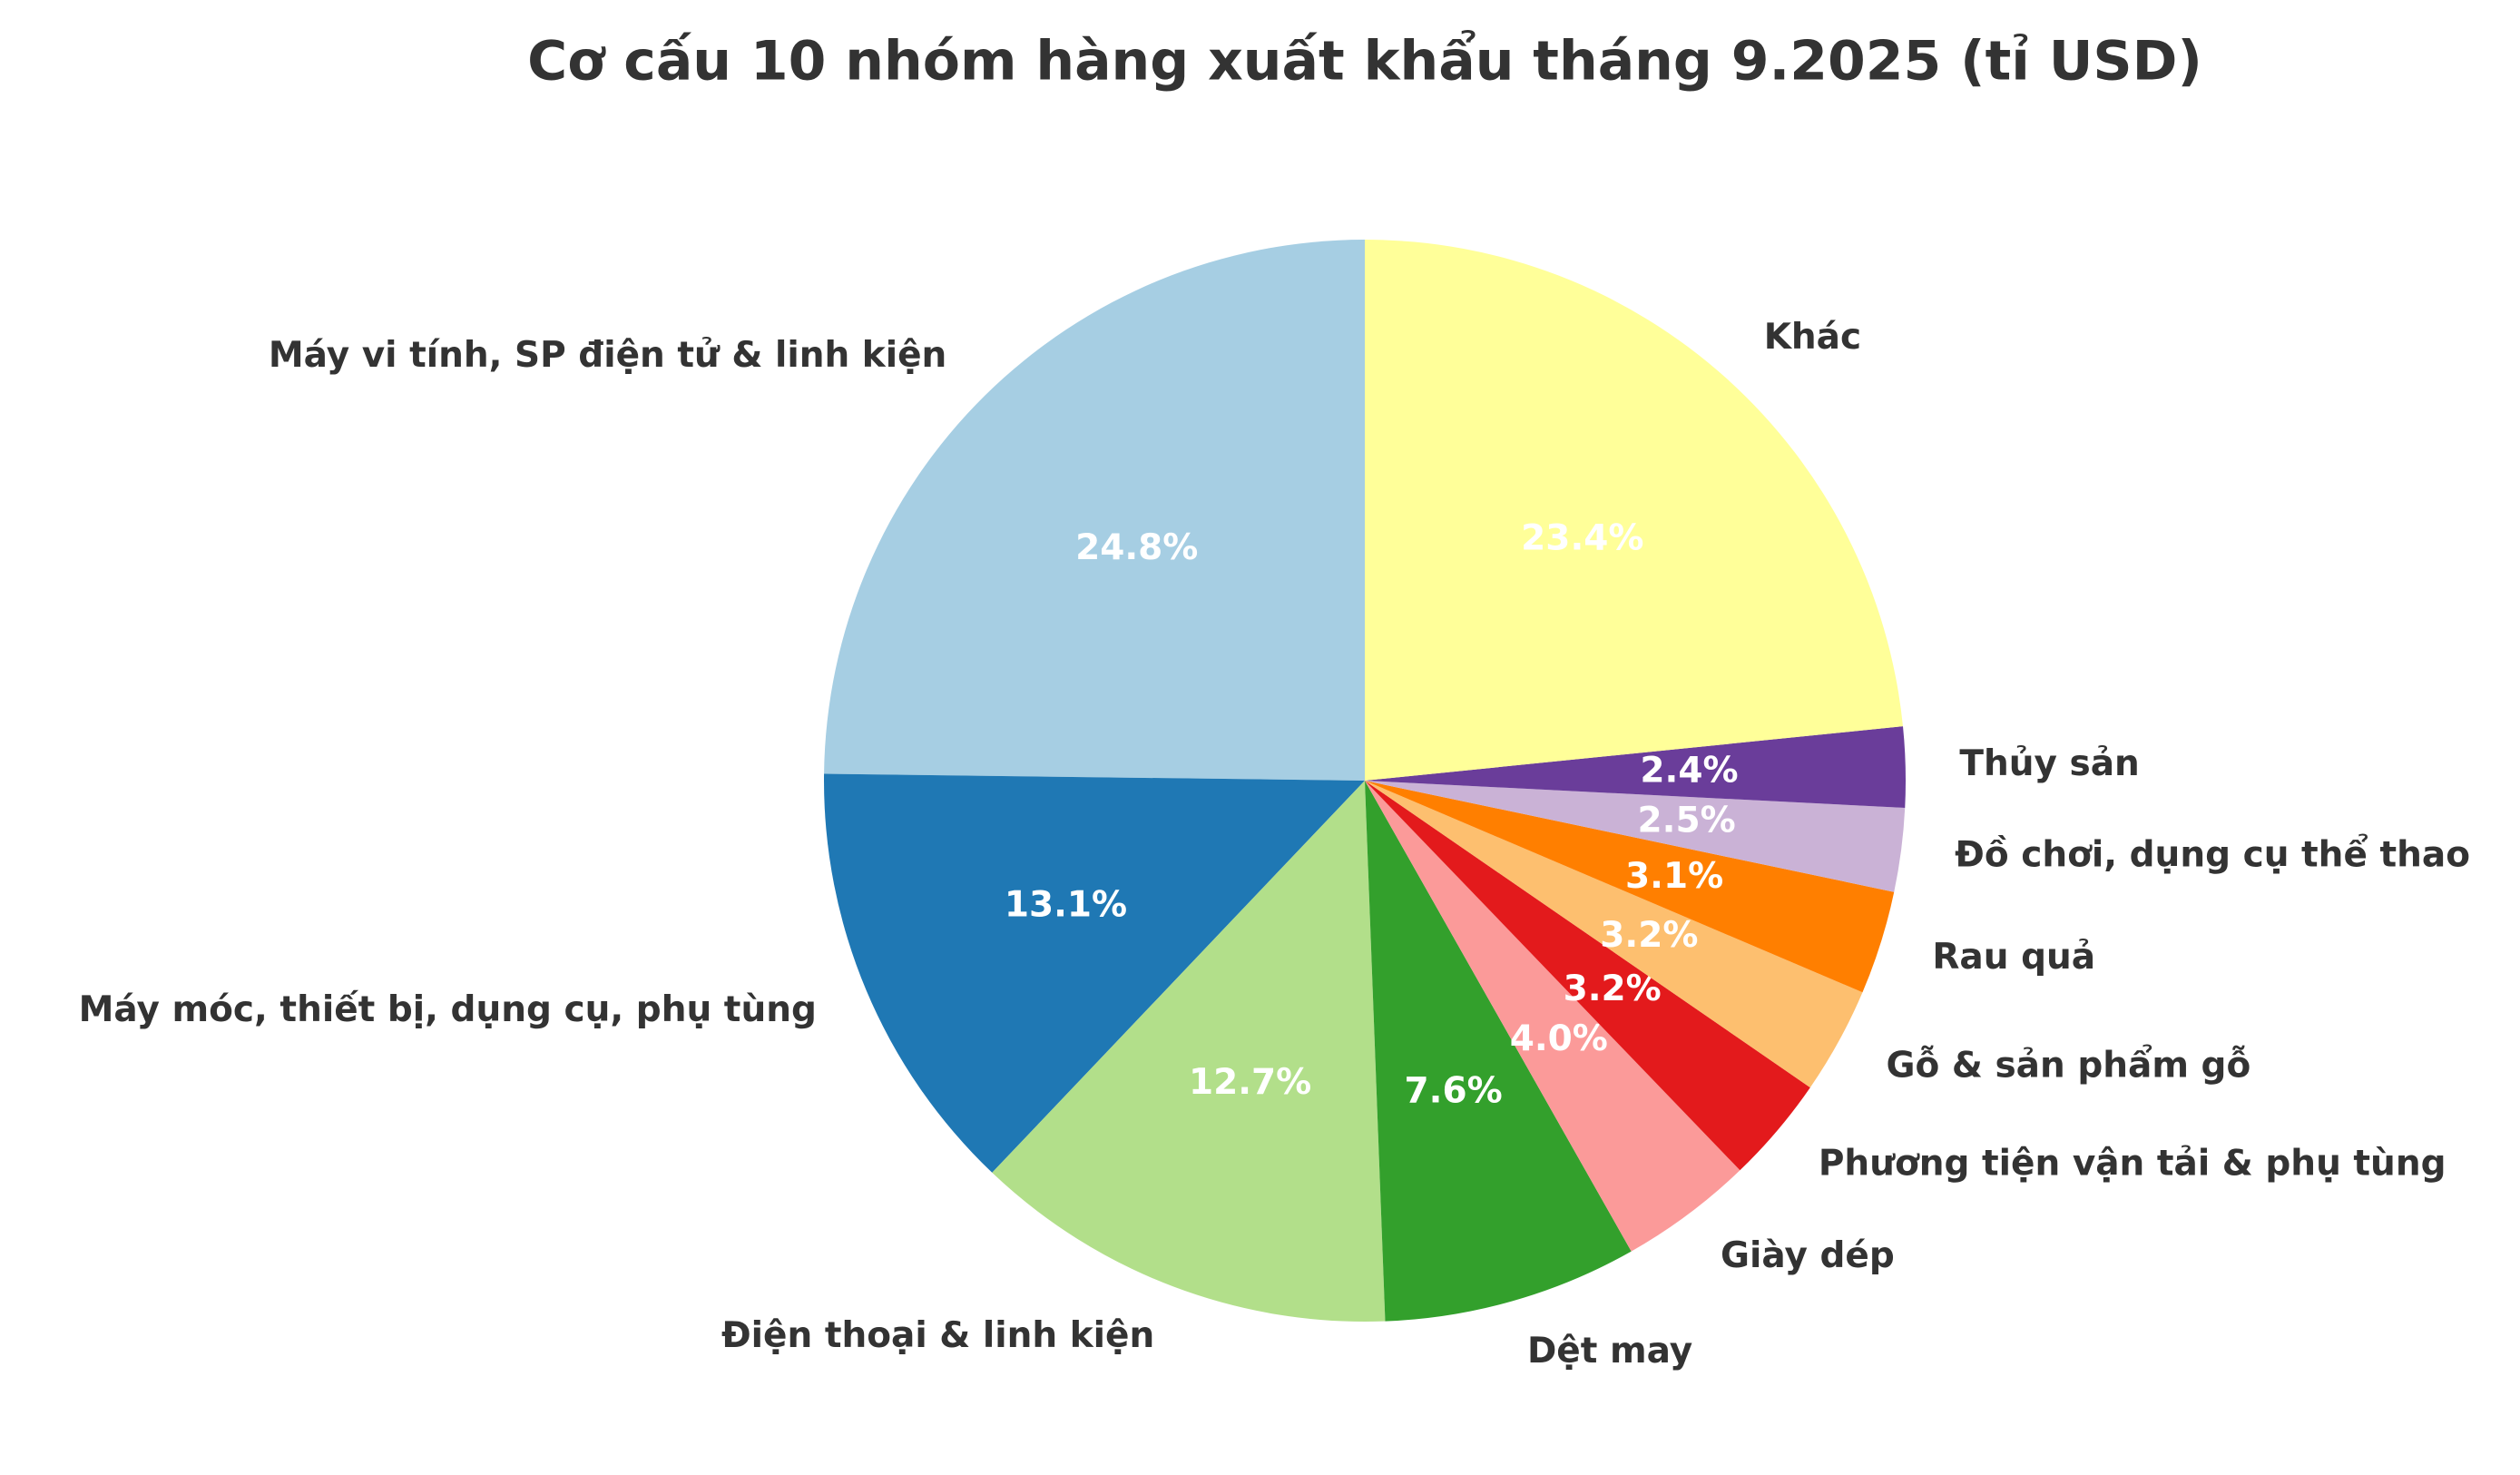  I want to click on slice-label: Thủy sản, so click(2049, 763).